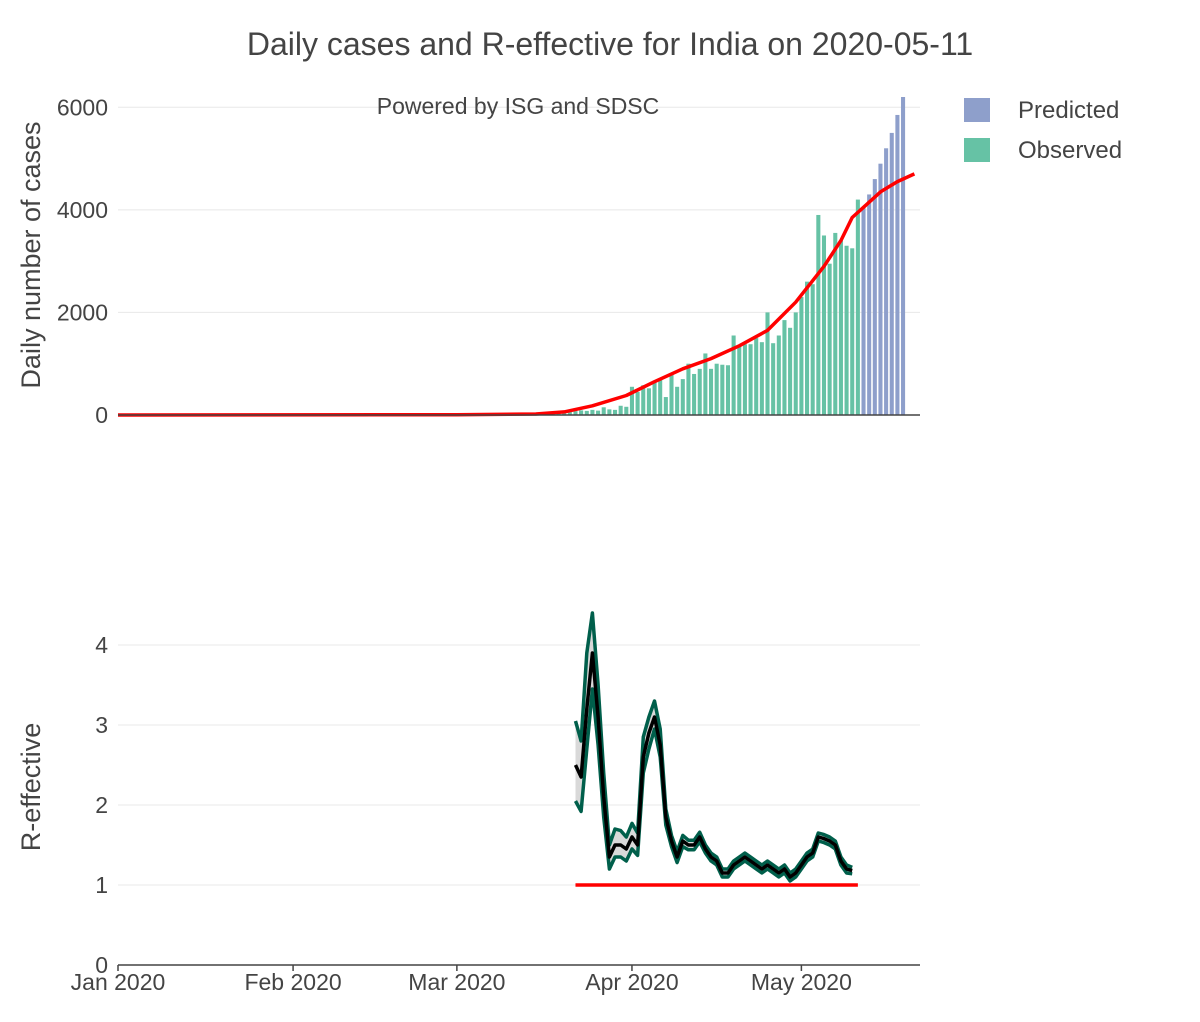  Describe the element at coordinates (519, 209) in the screenshot. I see `cases-gridlines` at that location.